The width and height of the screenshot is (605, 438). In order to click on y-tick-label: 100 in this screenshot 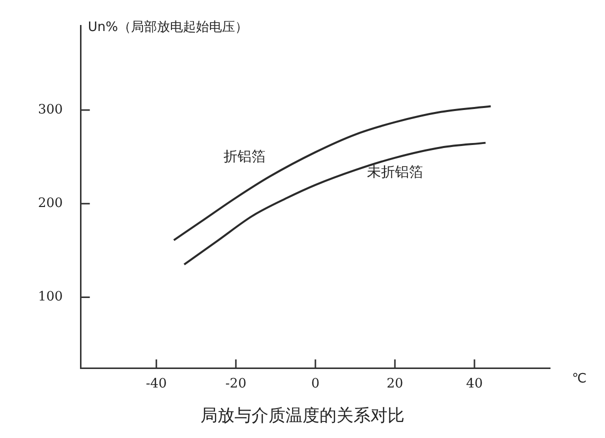, I will do `click(50, 297)`.